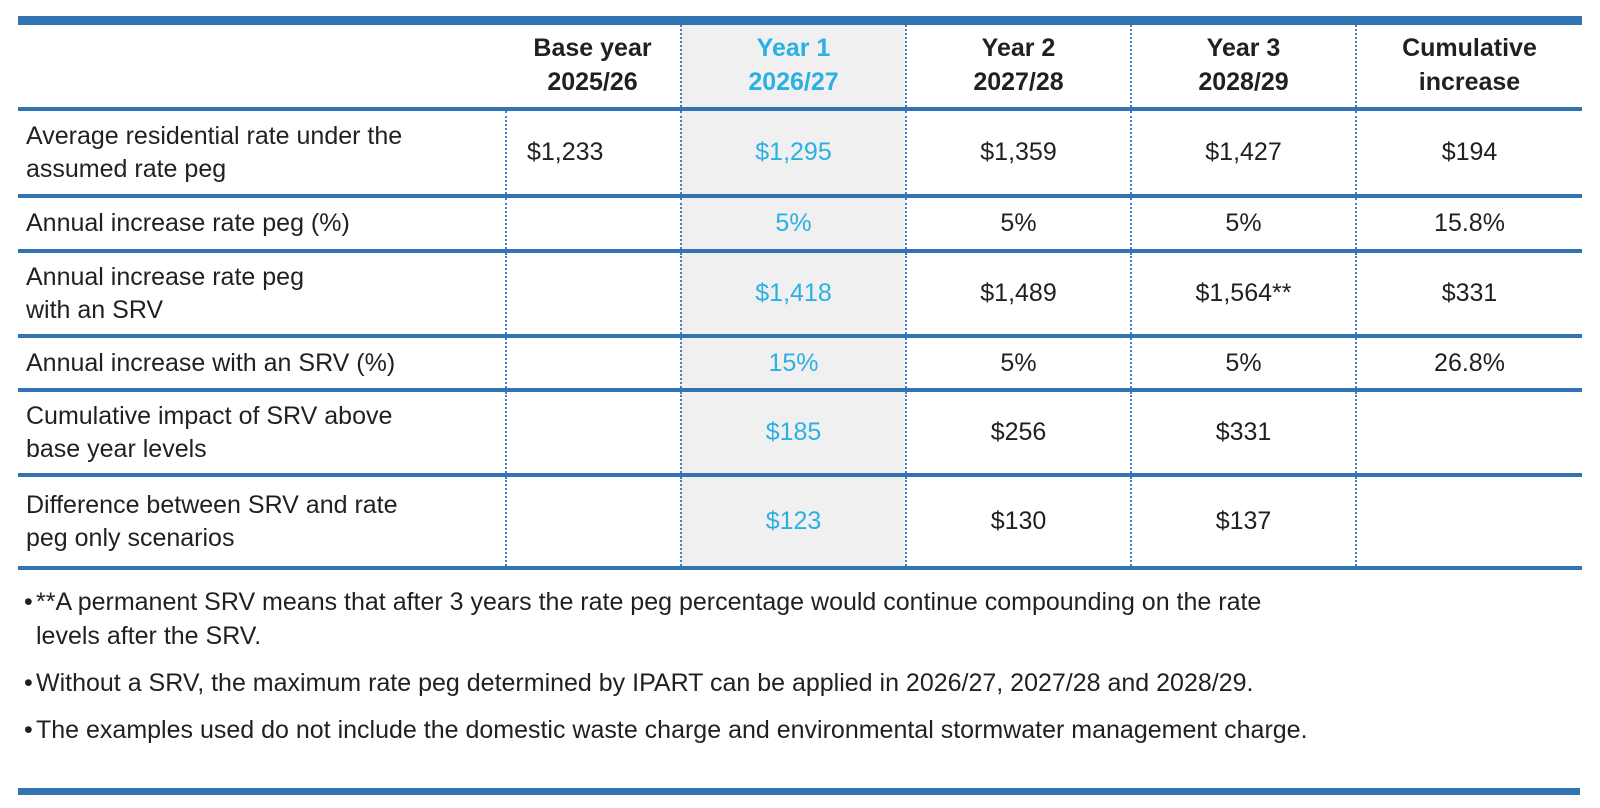 Image resolution: width=1600 pixels, height=808 pixels. Describe the element at coordinates (1468, 66) in the screenshot. I see `header-cell-cumulative-increase: Cumulative increase` at that location.